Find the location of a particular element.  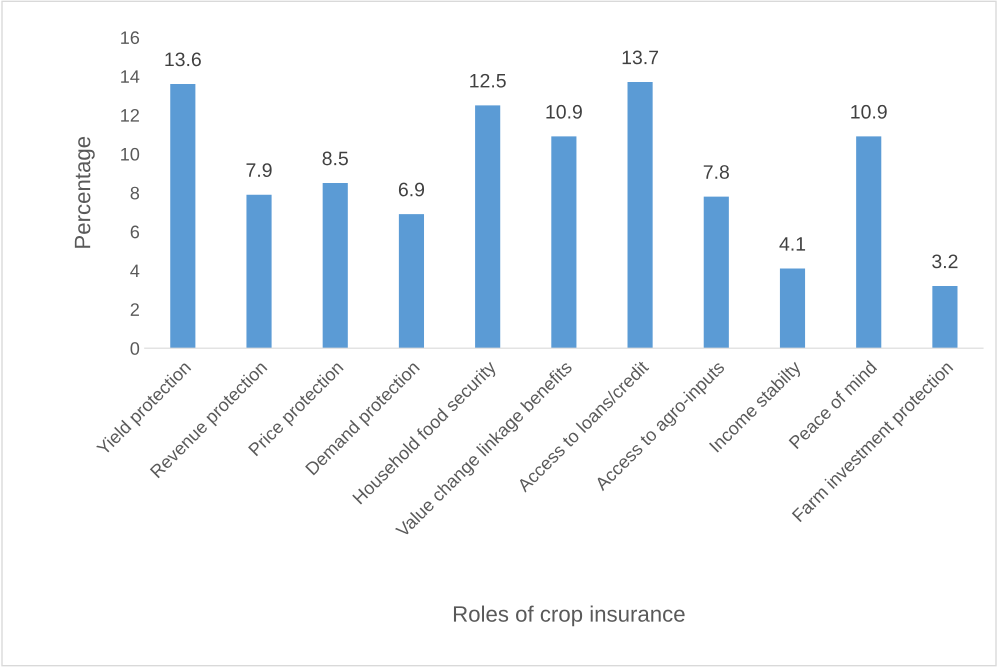

data-label: 6.9 is located at coordinates (411, 189).